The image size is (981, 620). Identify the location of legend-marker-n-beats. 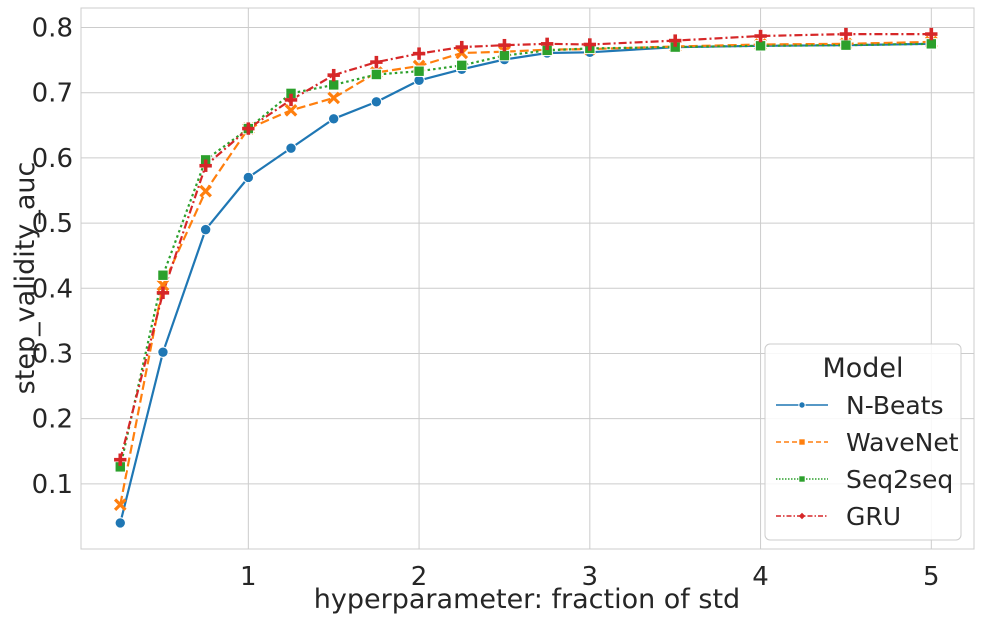
(802, 405).